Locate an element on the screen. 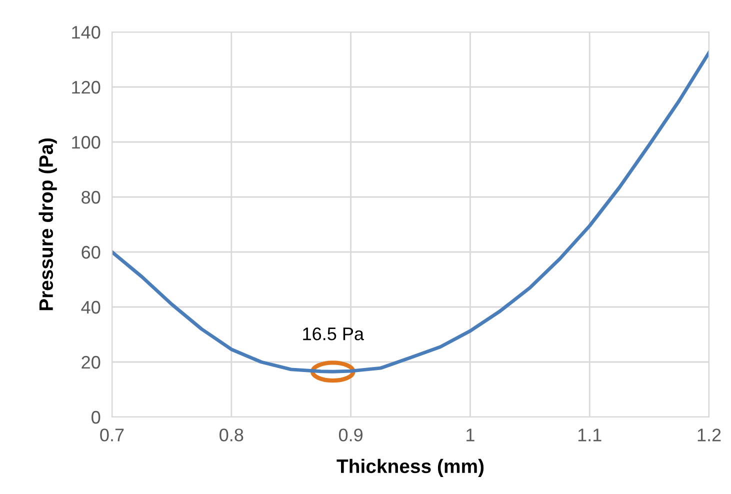  x-tick-label: 0.7 is located at coordinates (112, 435).